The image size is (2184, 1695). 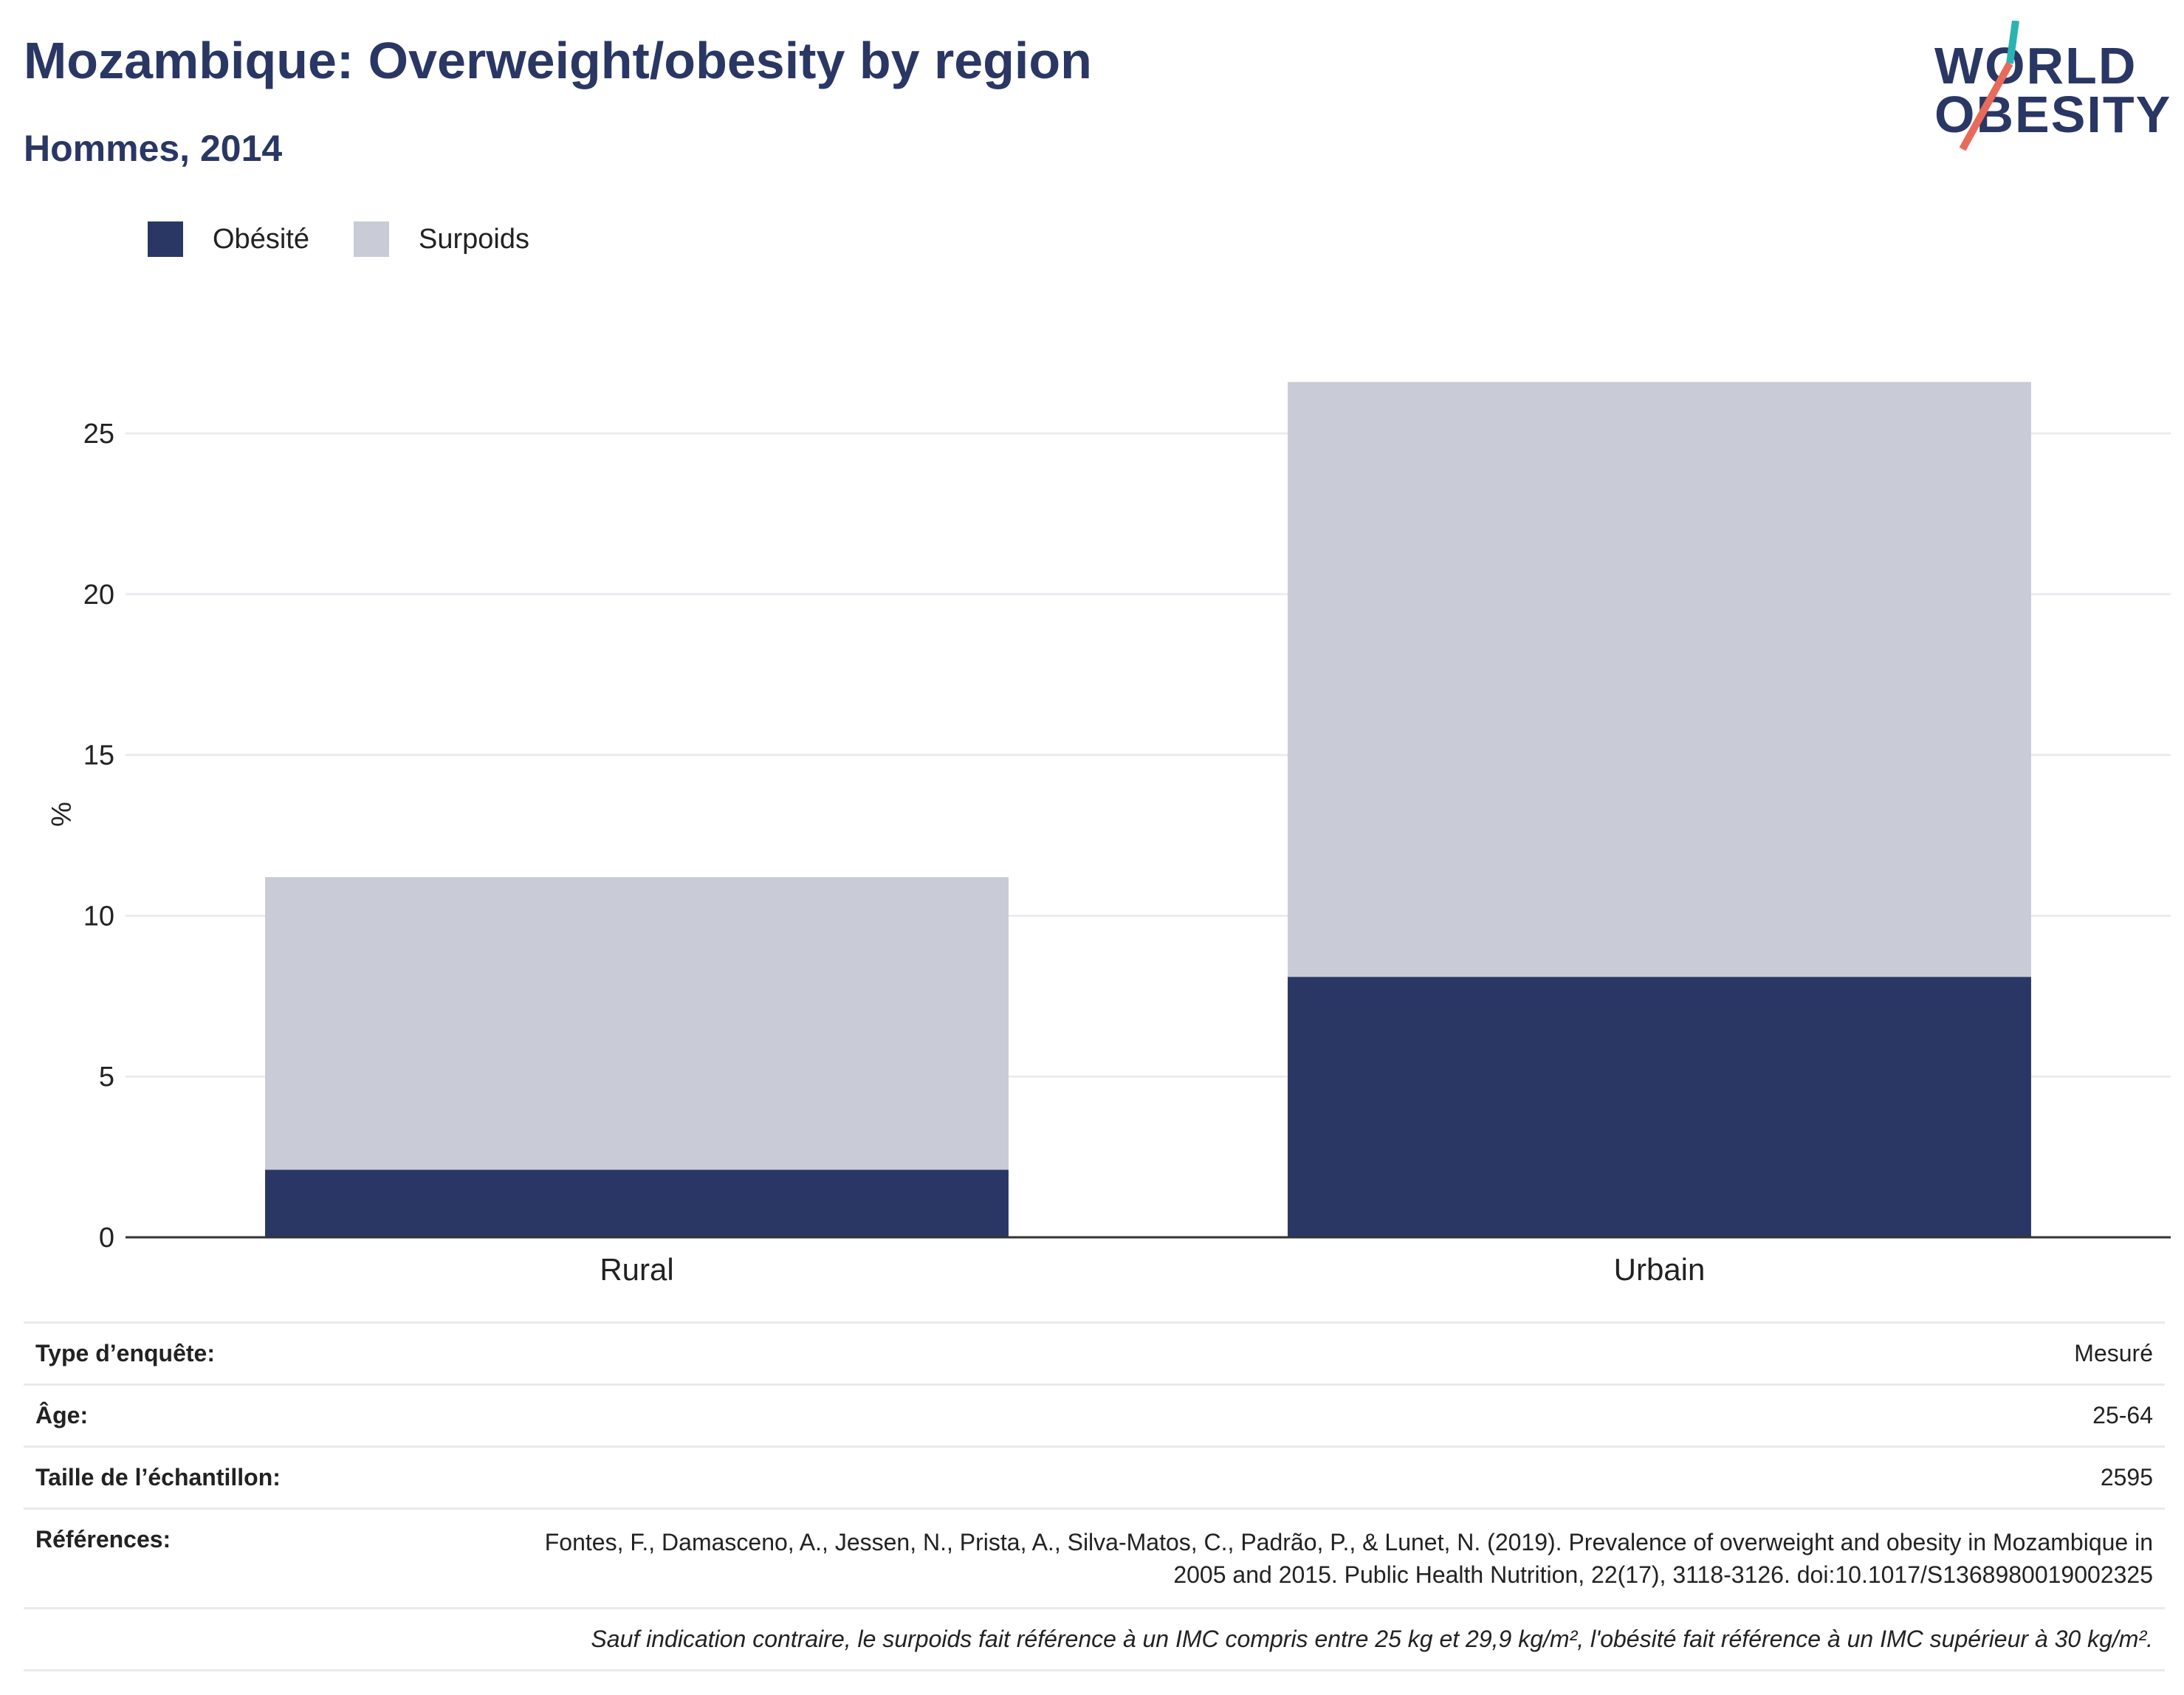 I want to click on y-tick-label-25: 25, so click(x=99, y=435).